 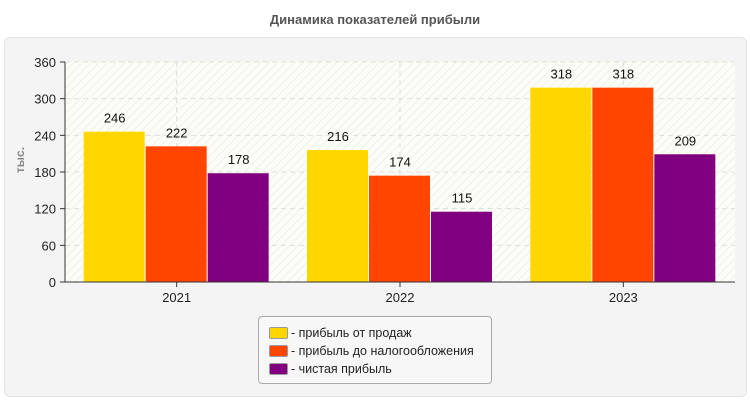 I want to click on data-label: 216, so click(x=338, y=136).